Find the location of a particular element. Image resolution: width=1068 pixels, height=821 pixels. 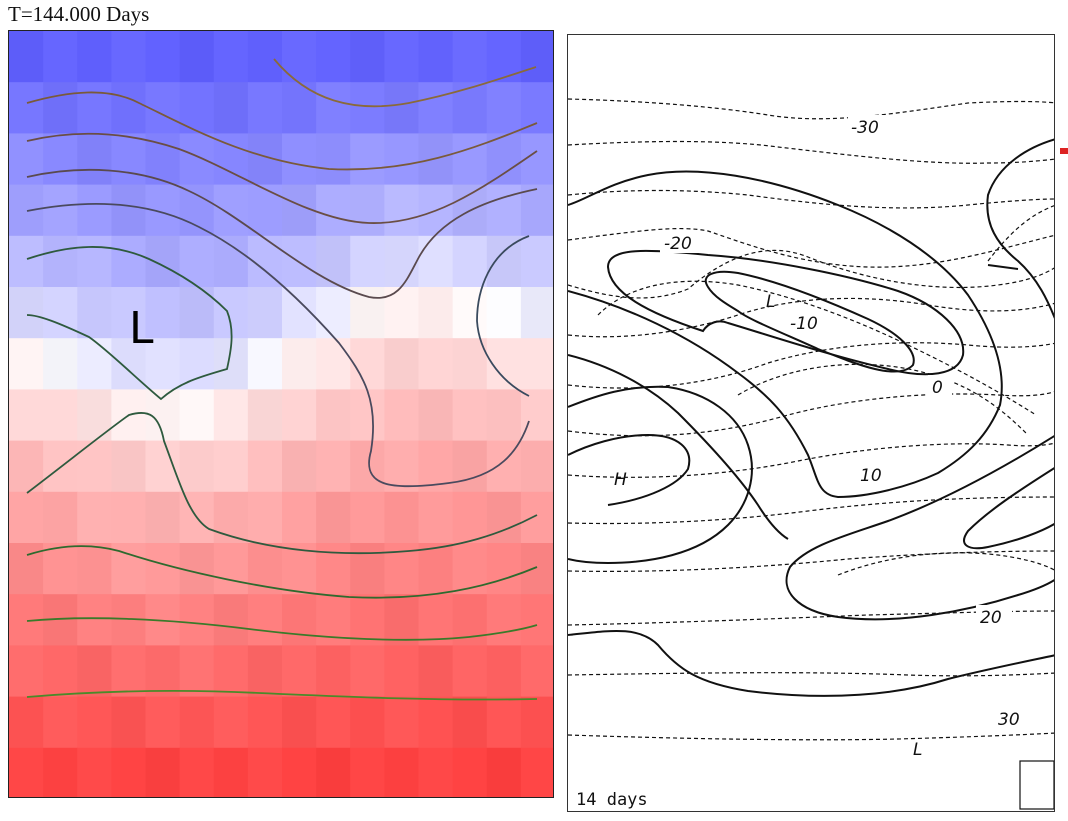

contour-label: -10 is located at coordinates (804, 324).